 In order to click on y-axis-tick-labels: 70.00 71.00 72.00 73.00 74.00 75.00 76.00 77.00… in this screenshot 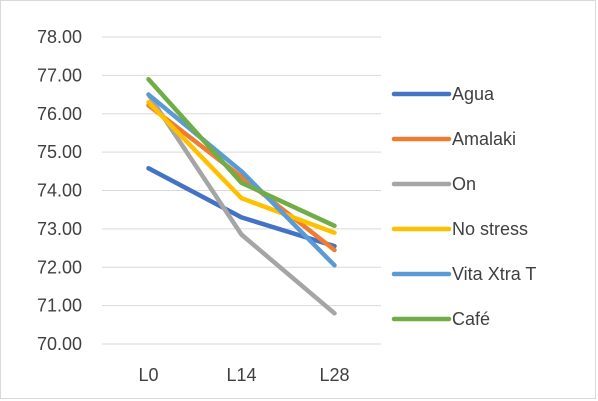, I will do `click(59, 190)`.